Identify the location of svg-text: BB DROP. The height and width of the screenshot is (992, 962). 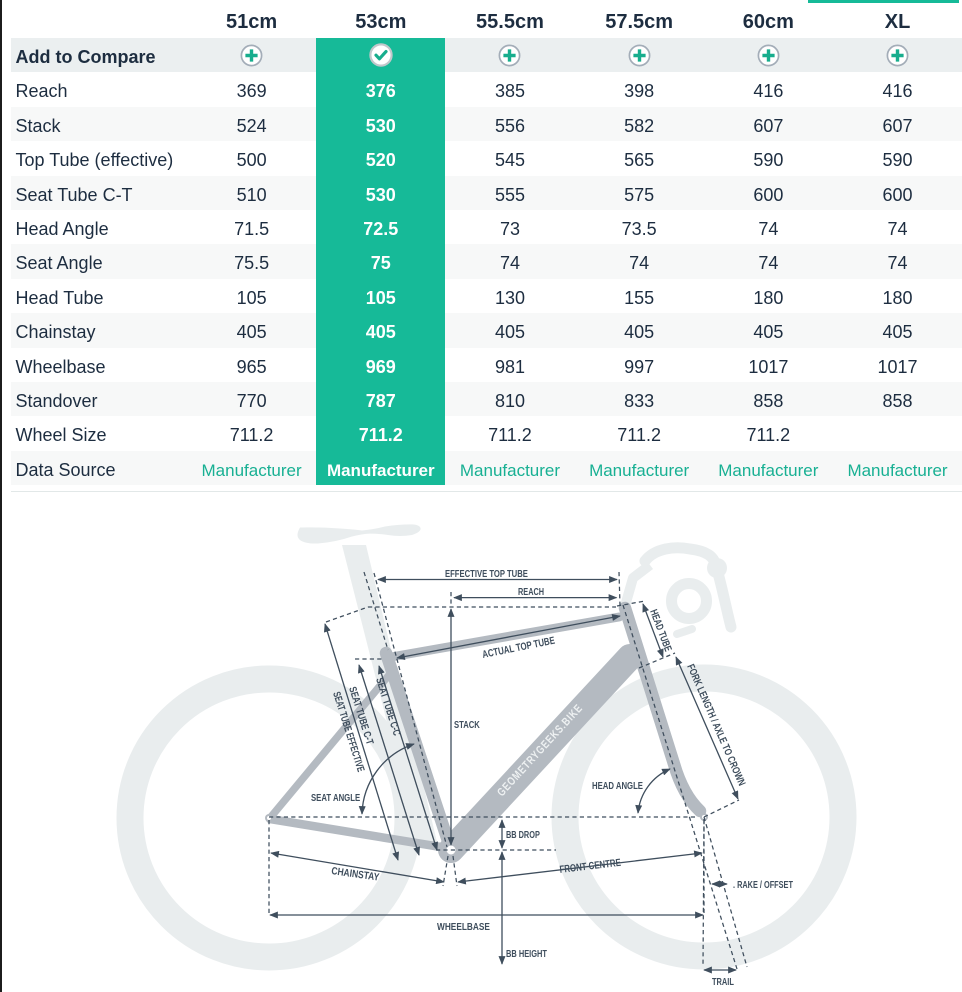
(523, 835).